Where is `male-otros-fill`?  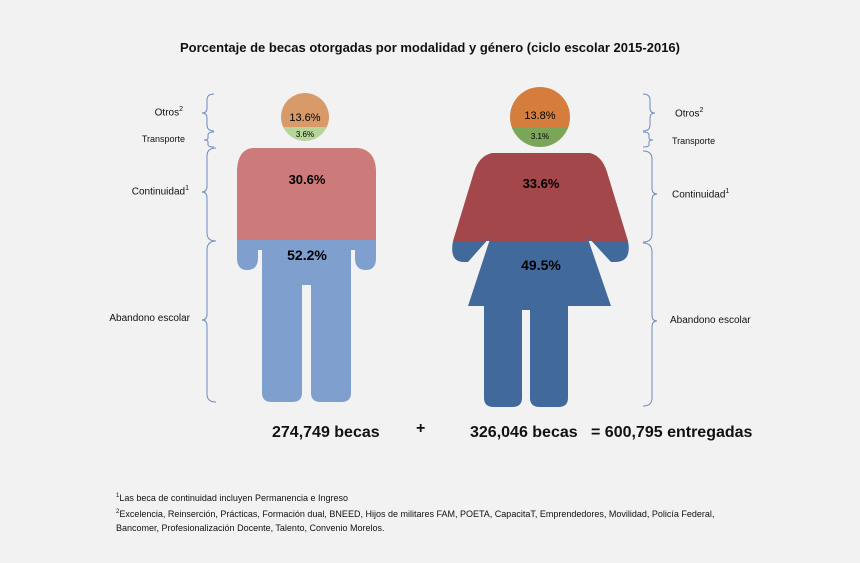
male-otros-fill is located at coordinates (305, 111).